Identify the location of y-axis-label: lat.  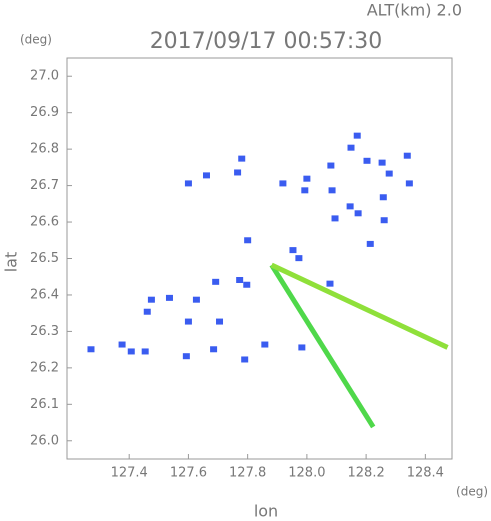
(11, 262).